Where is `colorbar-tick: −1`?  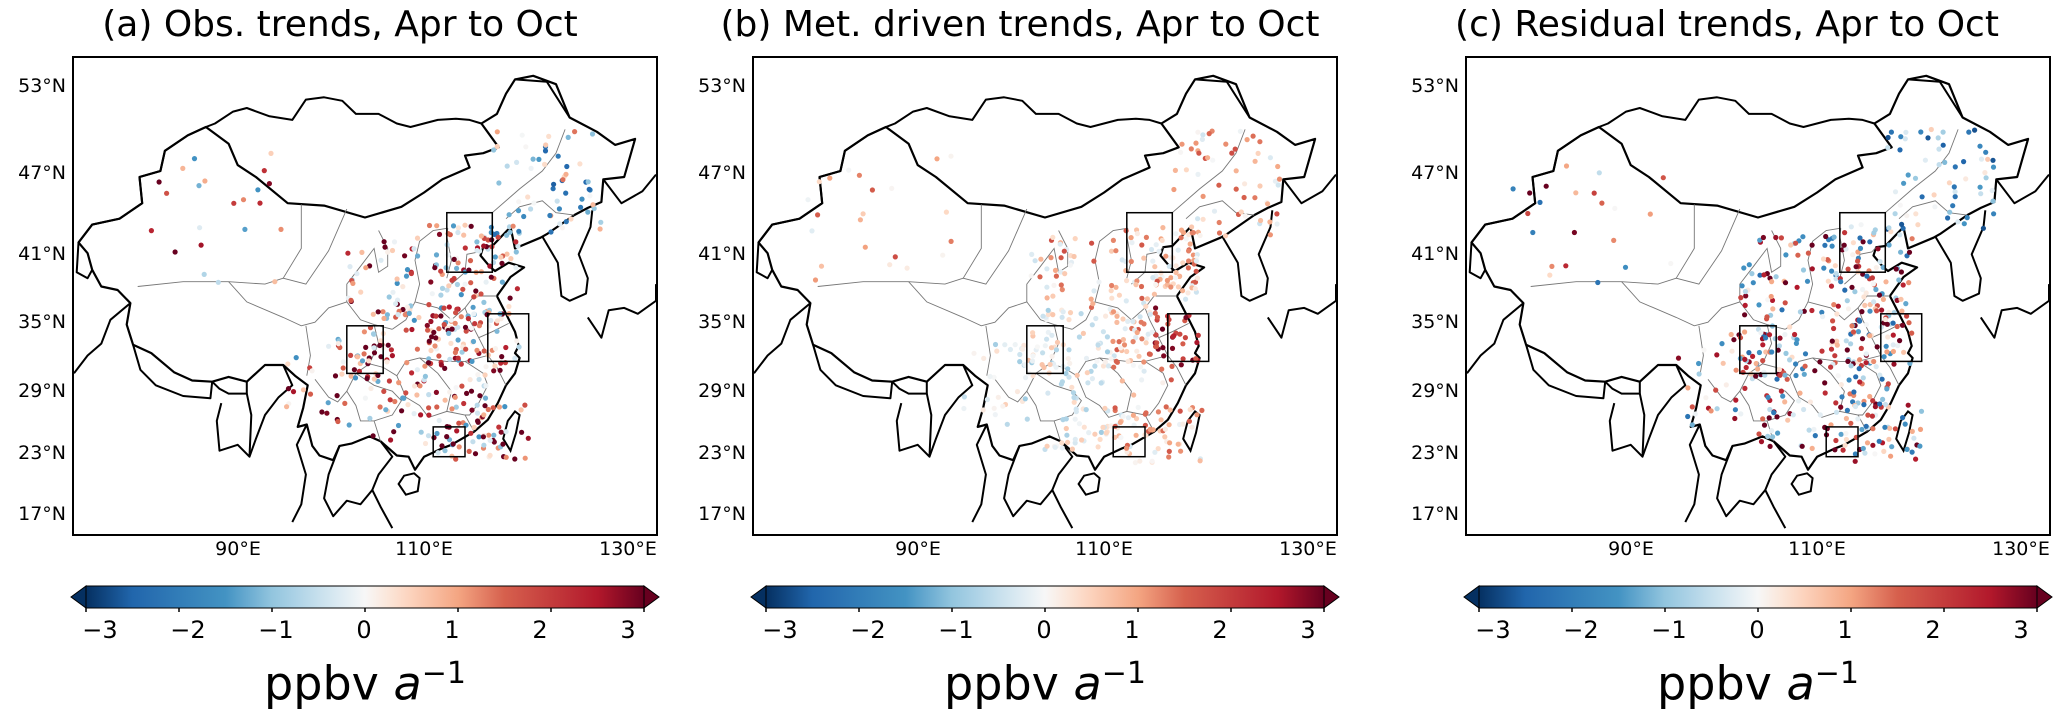 colorbar-tick: −1 is located at coordinates (276, 630).